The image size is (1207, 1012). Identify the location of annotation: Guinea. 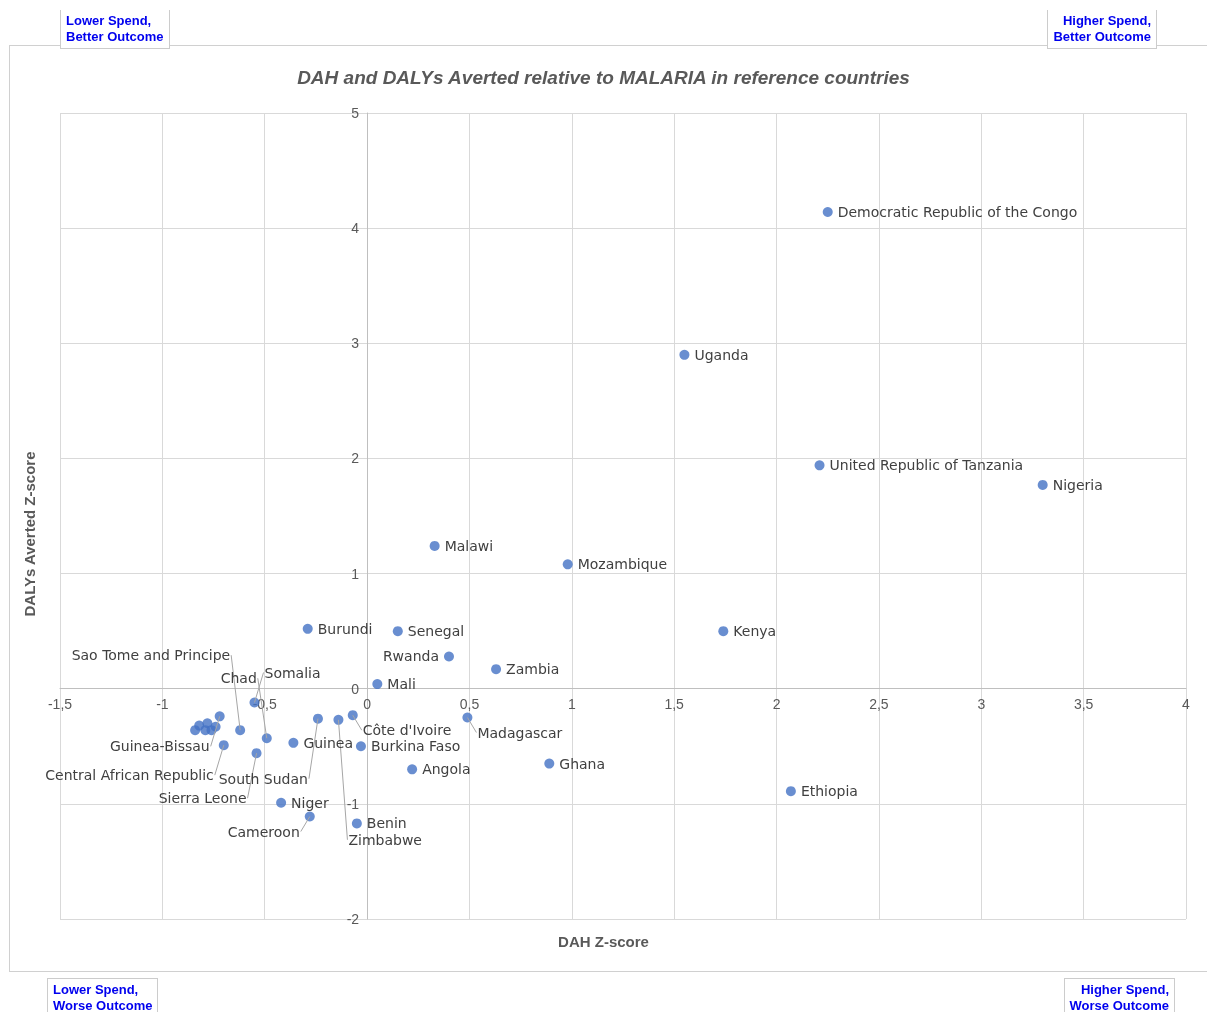
(328, 742).